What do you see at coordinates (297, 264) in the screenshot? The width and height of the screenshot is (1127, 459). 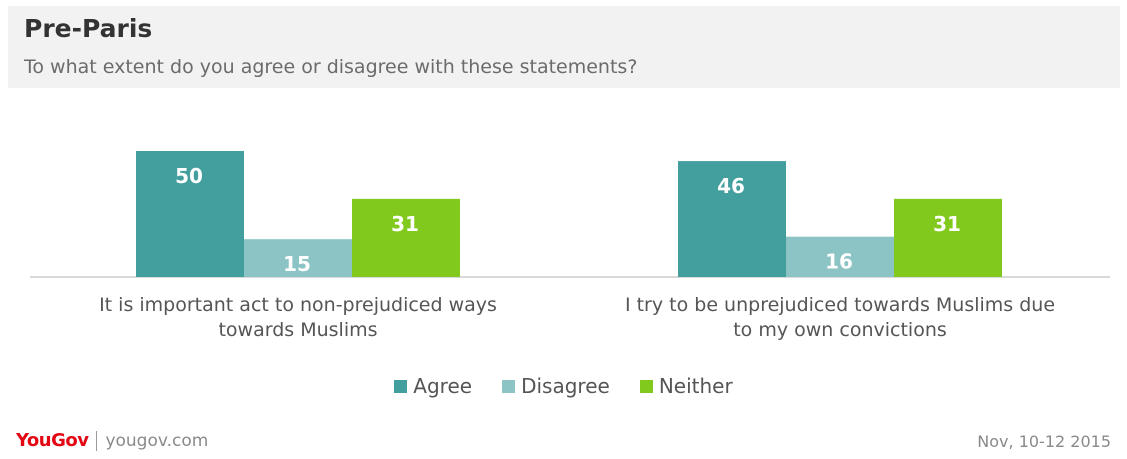 I see `data-label-disagree-1: 15` at bounding box center [297, 264].